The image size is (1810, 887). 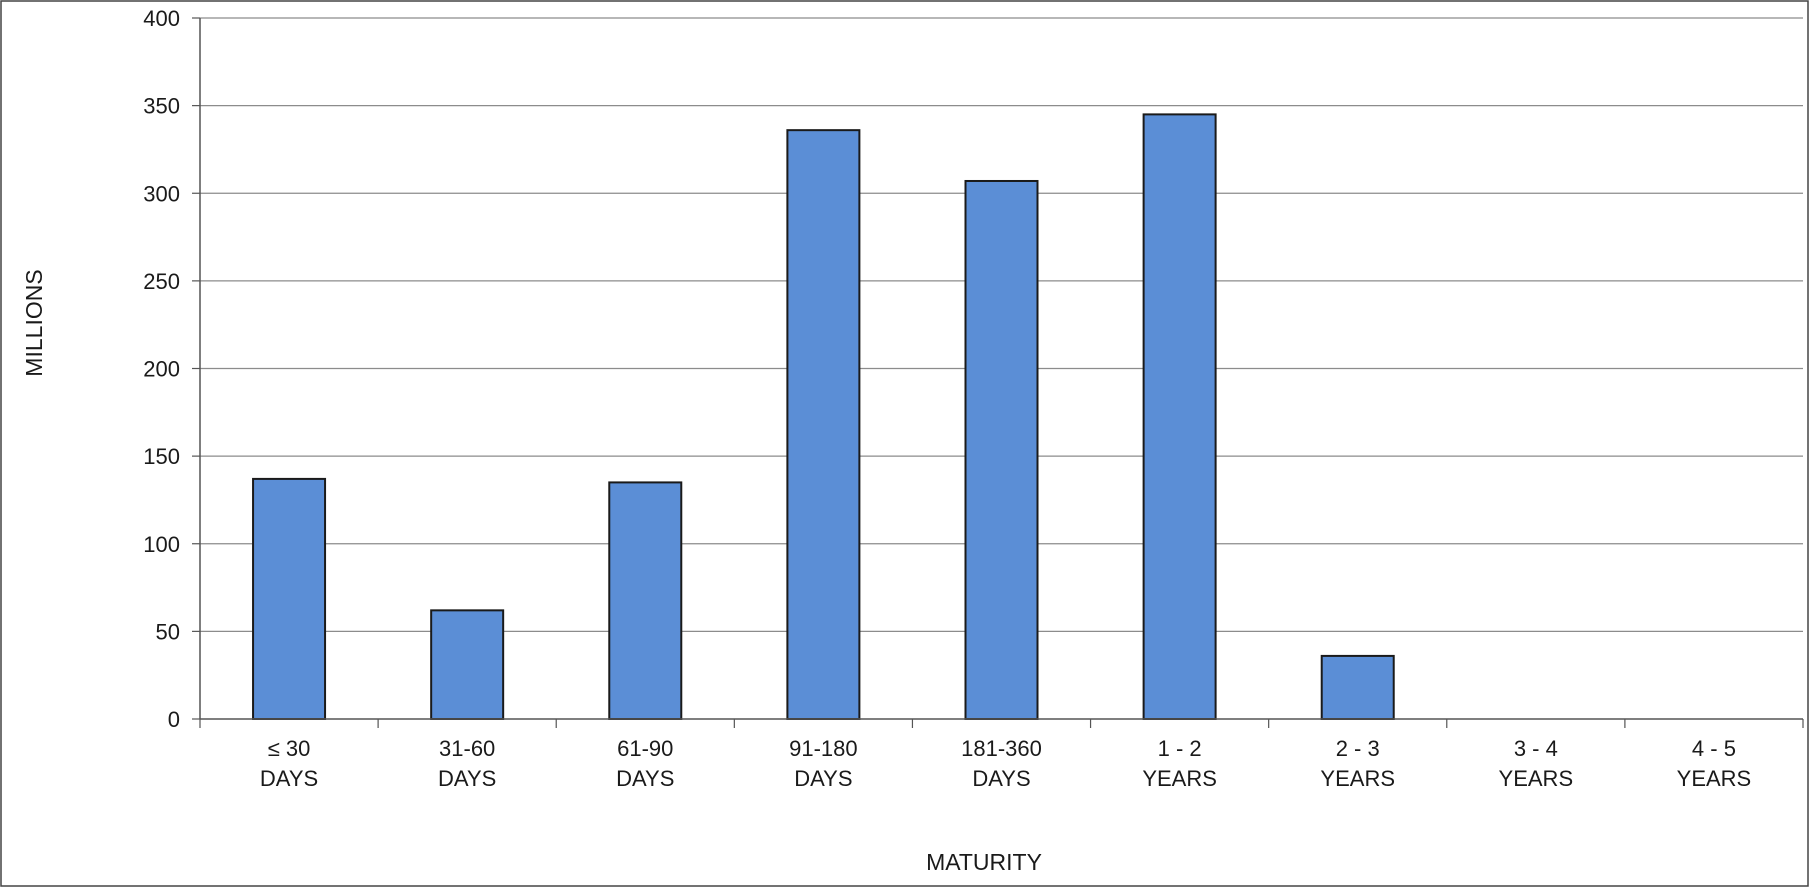 What do you see at coordinates (1180, 748) in the screenshot?
I see `x-tick-label: 1 - 2` at bounding box center [1180, 748].